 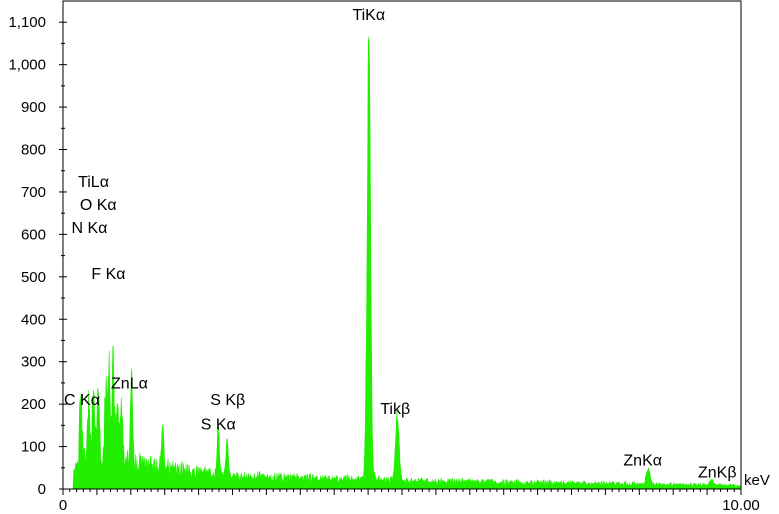 What do you see at coordinates (717, 473) in the screenshot?
I see `peak-annotation: ZnKβ` at bounding box center [717, 473].